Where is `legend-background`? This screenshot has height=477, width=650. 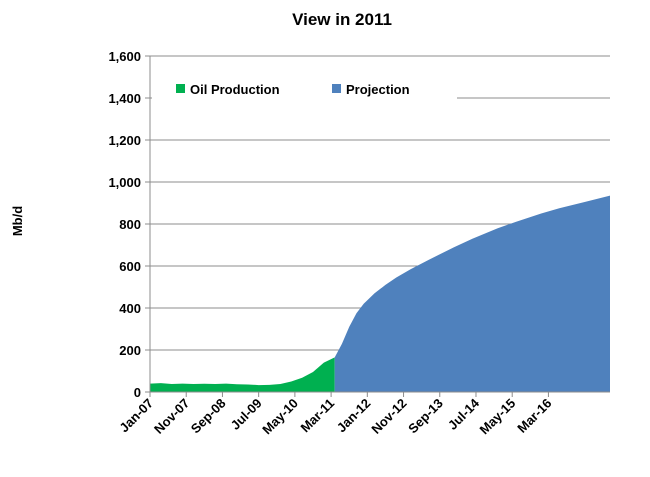 legend-background is located at coordinates (304, 88).